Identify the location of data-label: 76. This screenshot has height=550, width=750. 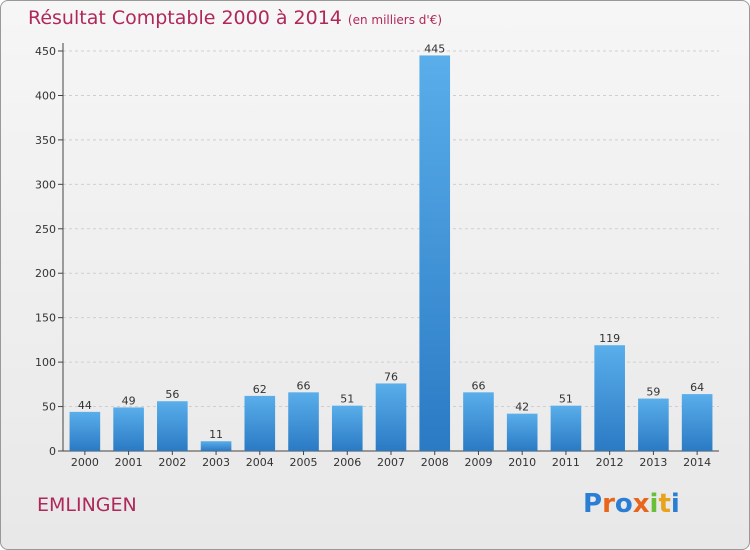
(391, 376).